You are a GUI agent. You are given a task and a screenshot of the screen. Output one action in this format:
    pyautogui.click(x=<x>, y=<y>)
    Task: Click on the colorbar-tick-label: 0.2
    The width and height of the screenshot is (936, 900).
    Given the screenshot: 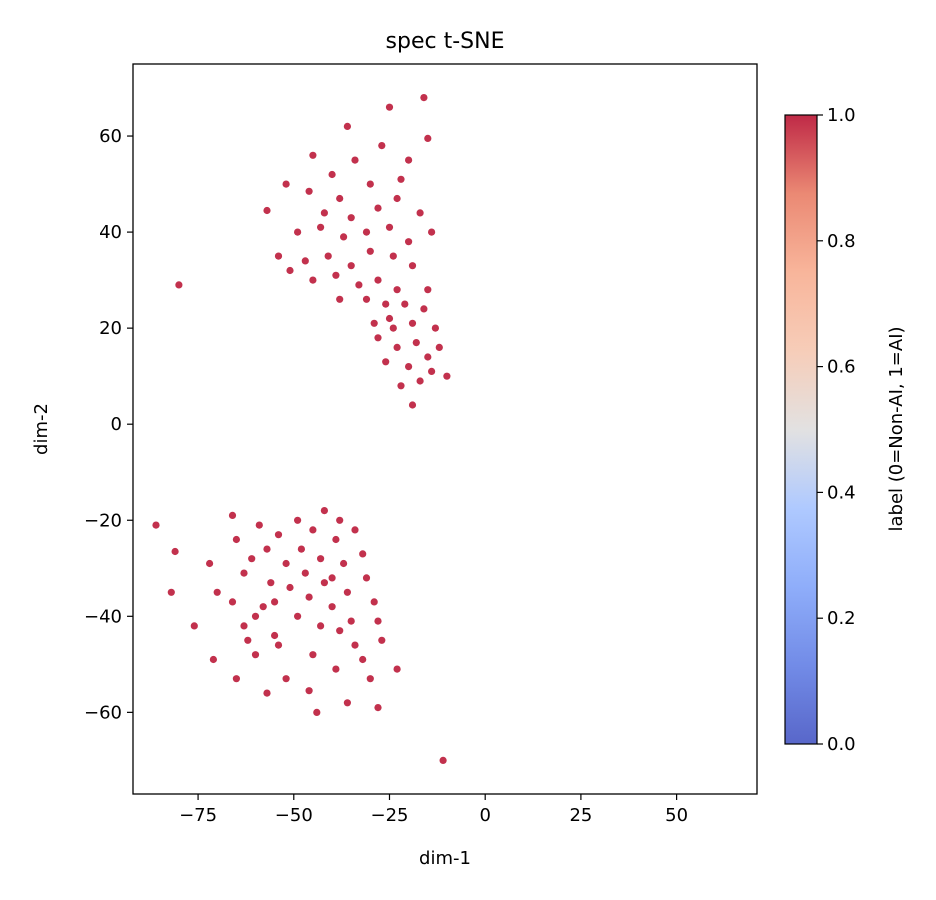 What is the action you would take?
    pyautogui.click(x=841, y=618)
    